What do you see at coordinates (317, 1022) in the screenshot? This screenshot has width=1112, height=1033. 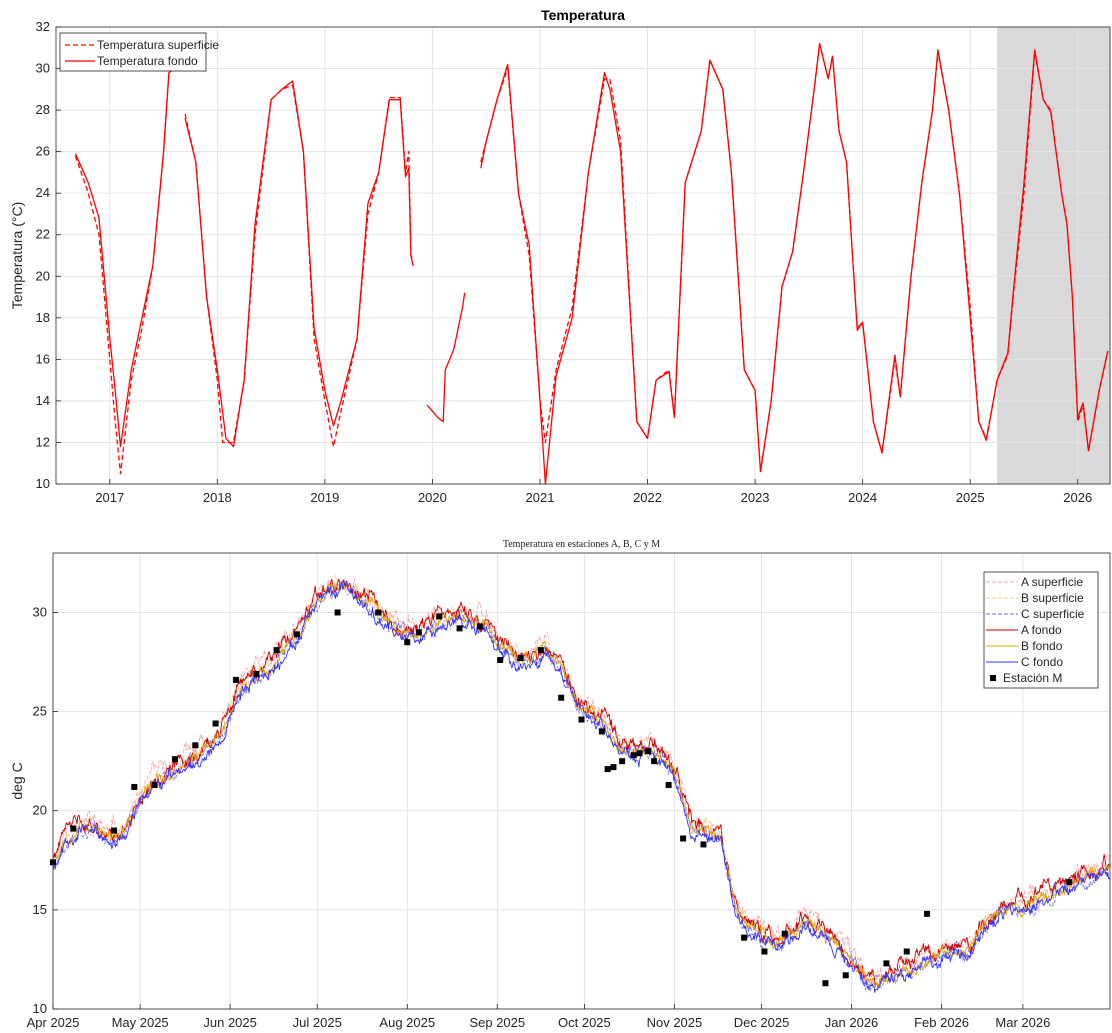 I see `bottom-xtick-label-jul-2025: Jul 2025` at bounding box center [317, 1022].